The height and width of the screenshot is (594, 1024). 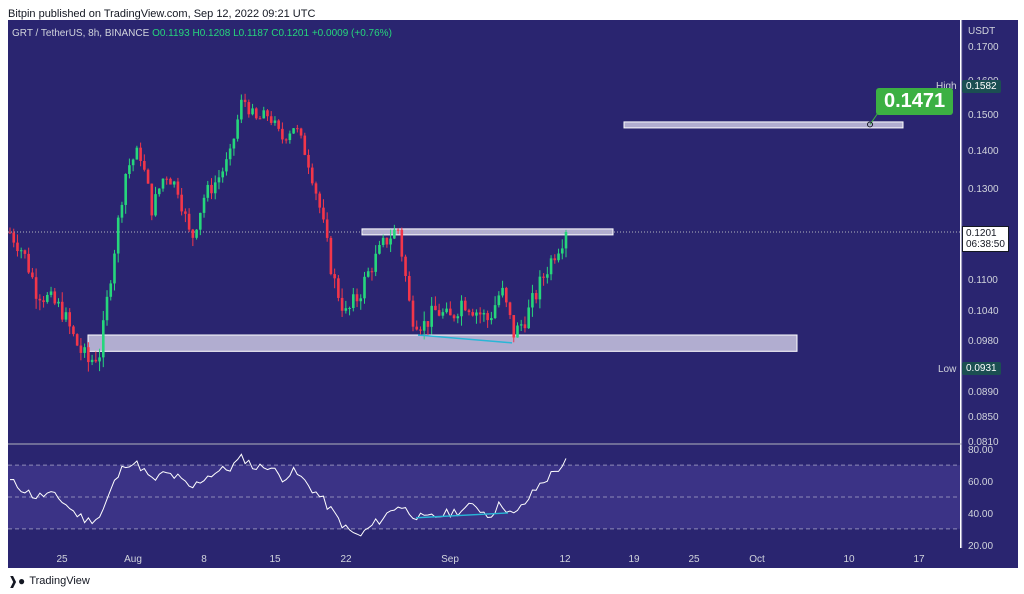 I want to click on low-price-tag: 0.0931, so click(x=981, y=368).